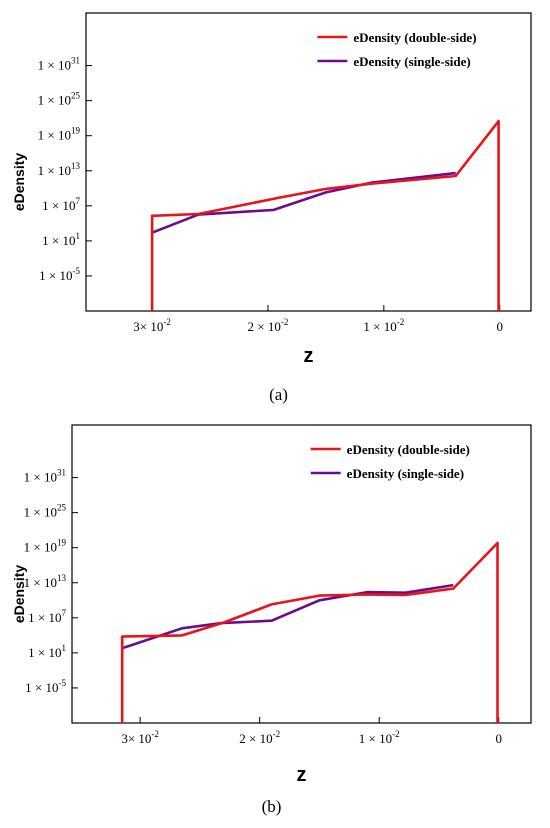  What do you see at coordinates (278, 394) in the screenshot?
I see `panel-caption: (a)` at bounding box center [278, 394].